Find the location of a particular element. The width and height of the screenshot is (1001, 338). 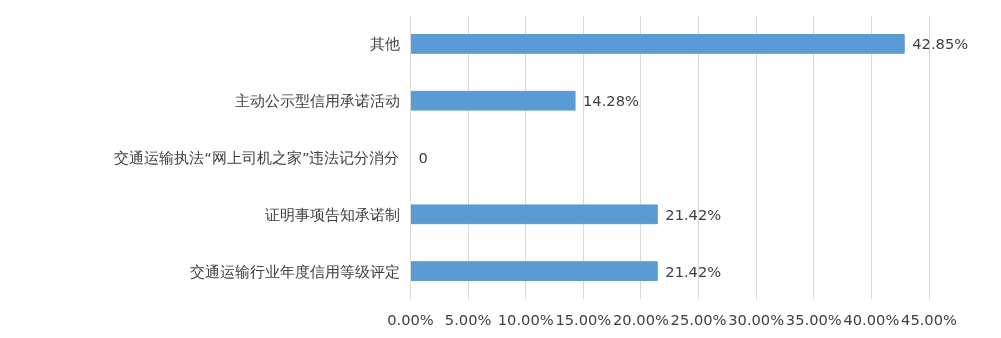

x-tick-label: 40.00% is located at coordinates (871, 319).